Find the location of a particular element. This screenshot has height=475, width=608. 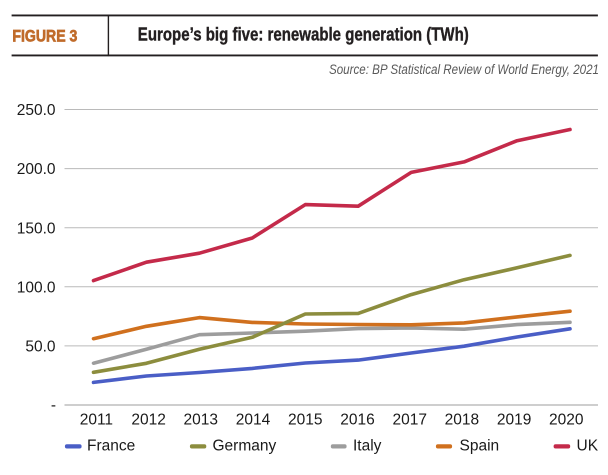

svg-text: UK is located at coordinates (588, 445).